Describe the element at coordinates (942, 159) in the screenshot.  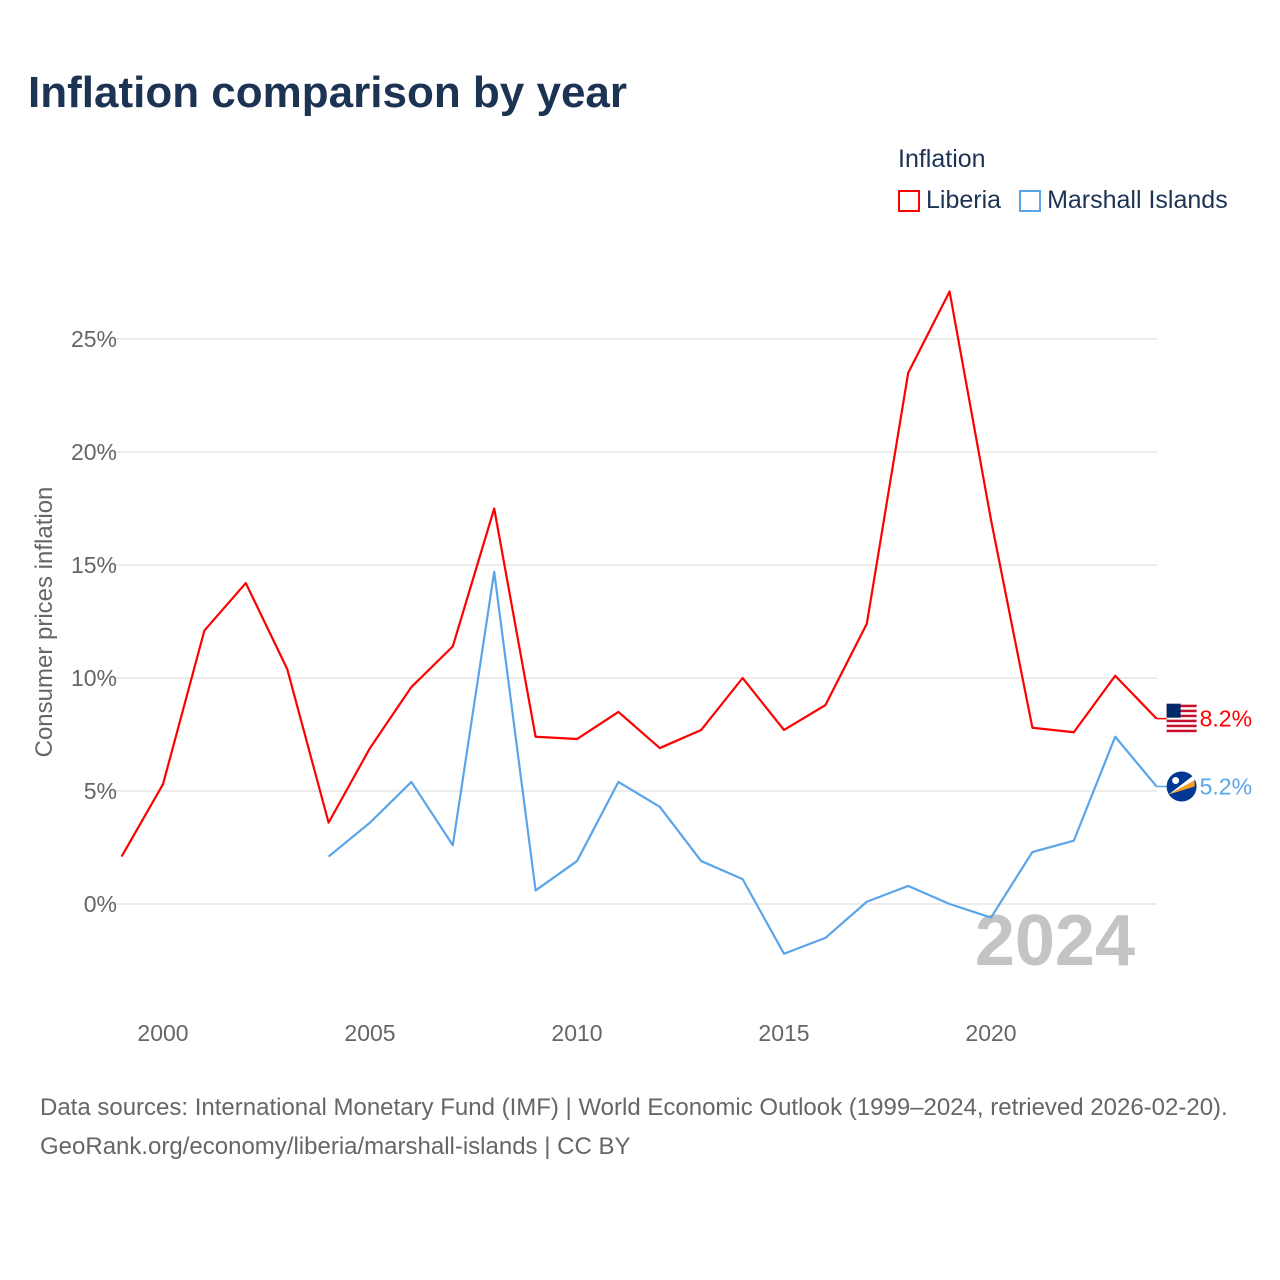
I see `legend-title: Inflation` at that location.